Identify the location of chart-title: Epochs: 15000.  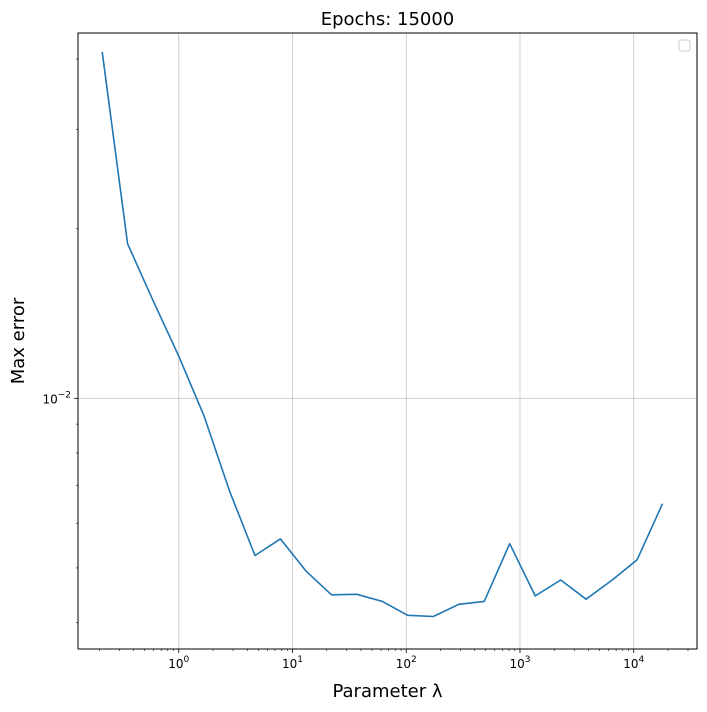
(388, 19).